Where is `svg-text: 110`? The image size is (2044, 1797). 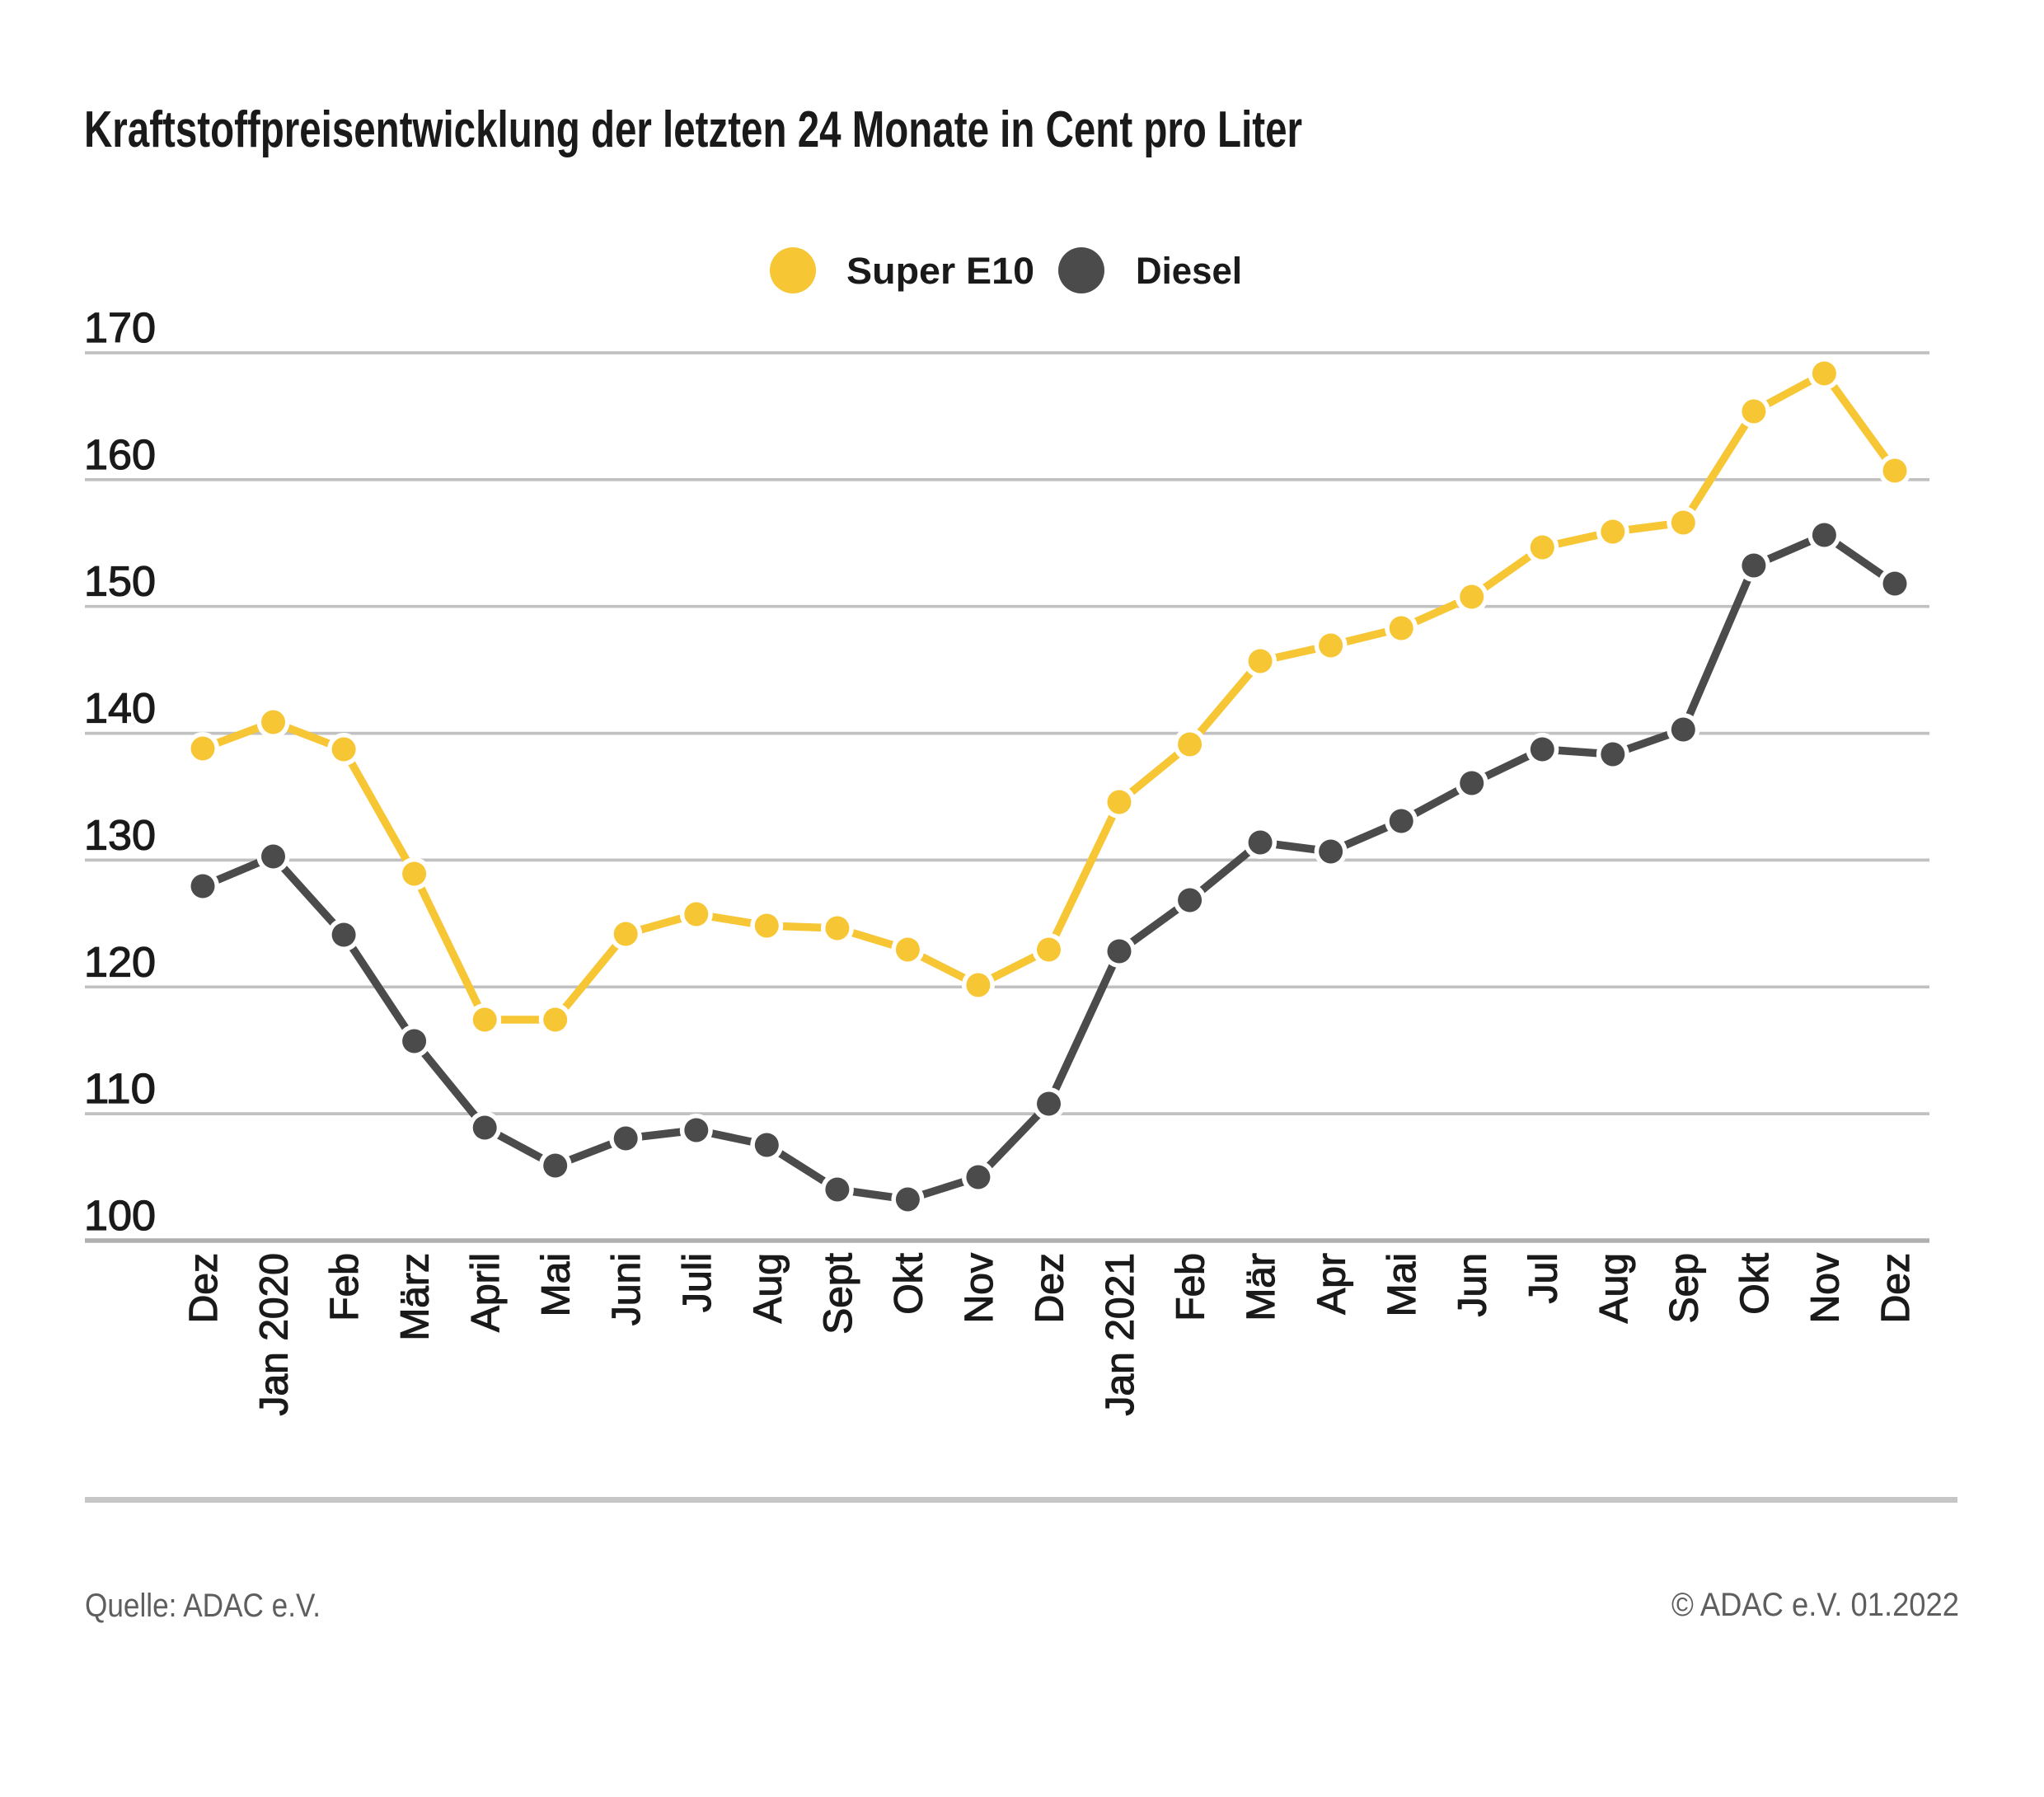
svg-text: 110 is located at coordinates (120, 1088).